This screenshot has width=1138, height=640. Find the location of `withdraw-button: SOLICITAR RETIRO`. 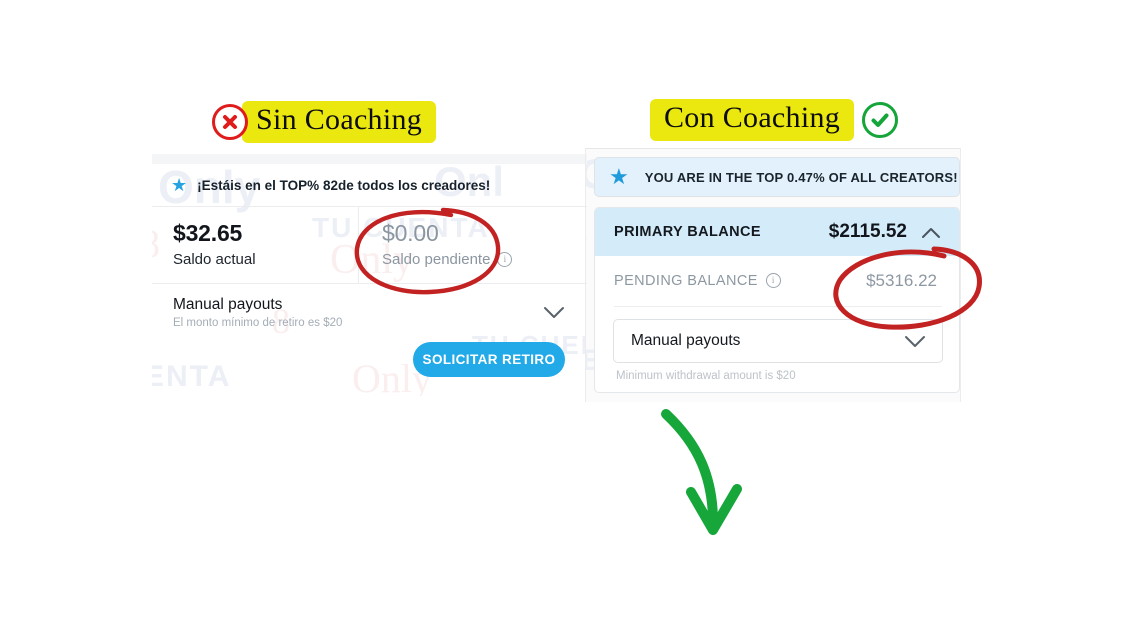

withdraw-button: SOLICITAR RETIRO is located at coordinates (489, 359).